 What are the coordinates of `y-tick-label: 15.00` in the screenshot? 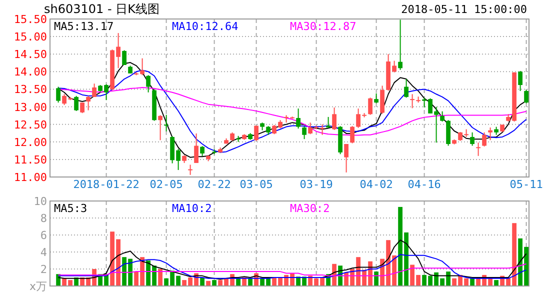 It's located at (30, 37).